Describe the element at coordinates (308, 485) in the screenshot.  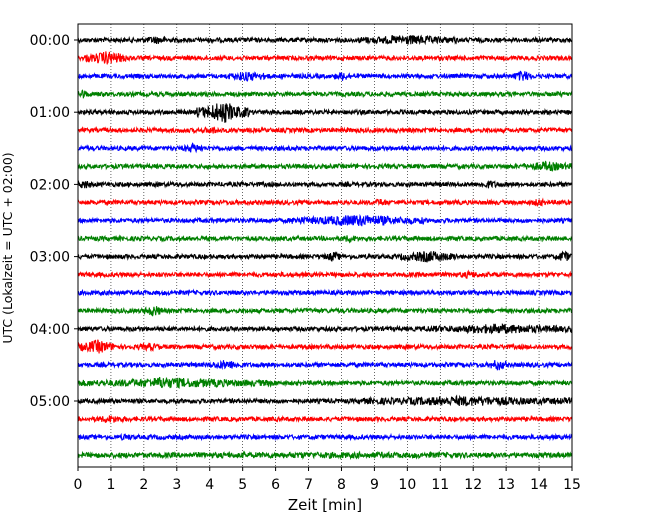
I see `x-tick-label: 7` at that location.